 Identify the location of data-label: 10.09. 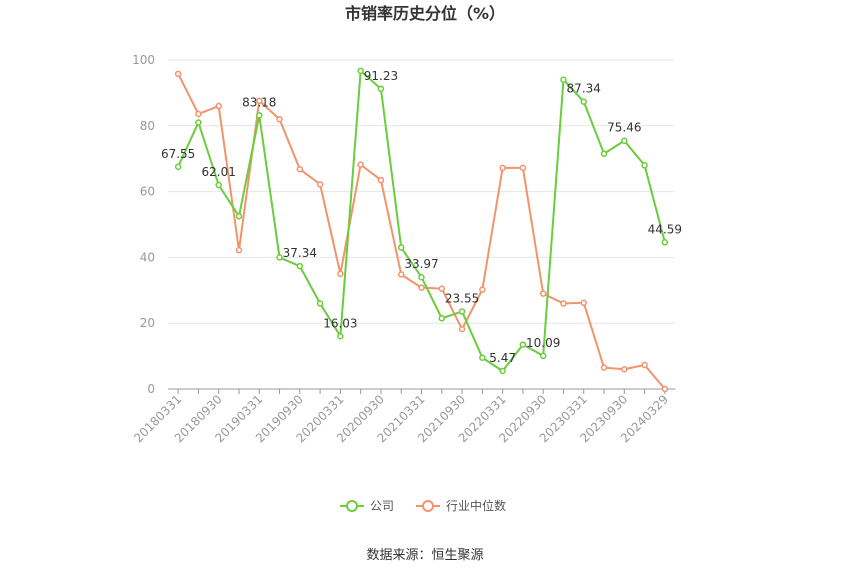
(543, 343).